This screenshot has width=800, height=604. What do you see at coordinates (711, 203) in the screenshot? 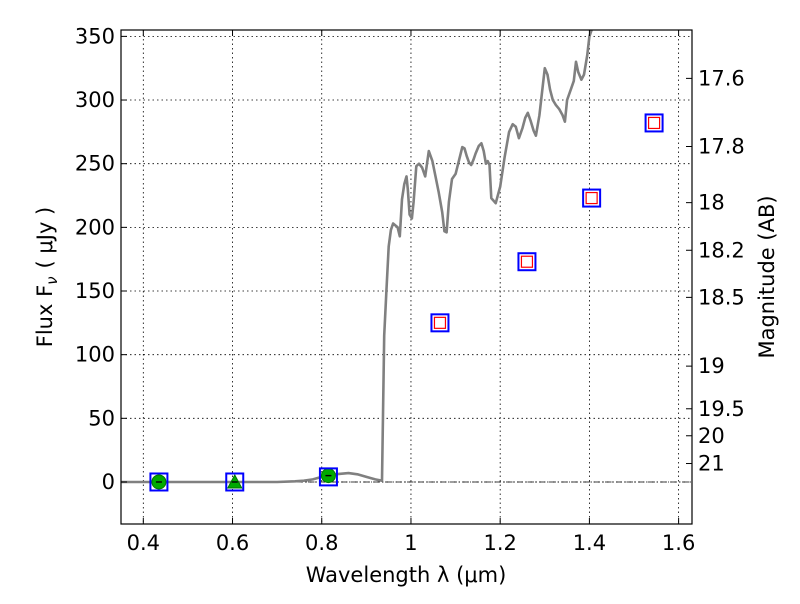
I see `magnitude-tick-label: 18` at bounding box center [711, 203].